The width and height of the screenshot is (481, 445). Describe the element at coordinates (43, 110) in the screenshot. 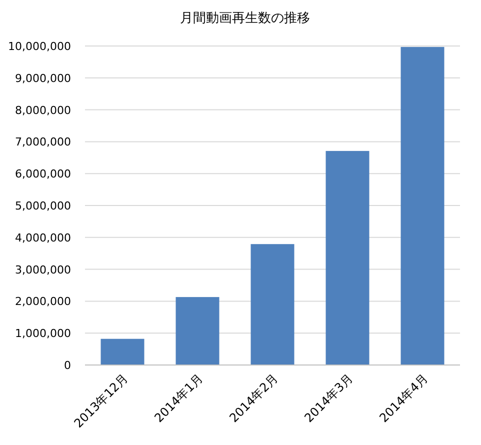

I see `y-tick-label: 8,000,000` at that location.